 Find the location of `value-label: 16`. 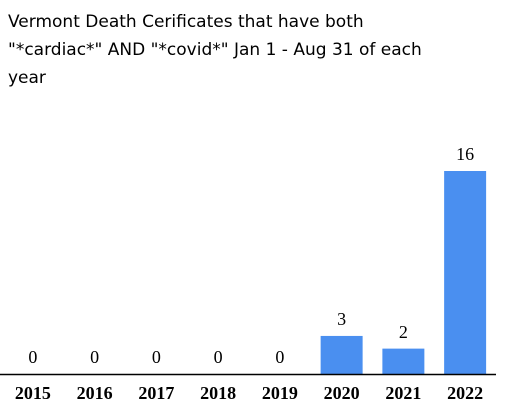

value-label: 16 is located at coordinates (465, 154).